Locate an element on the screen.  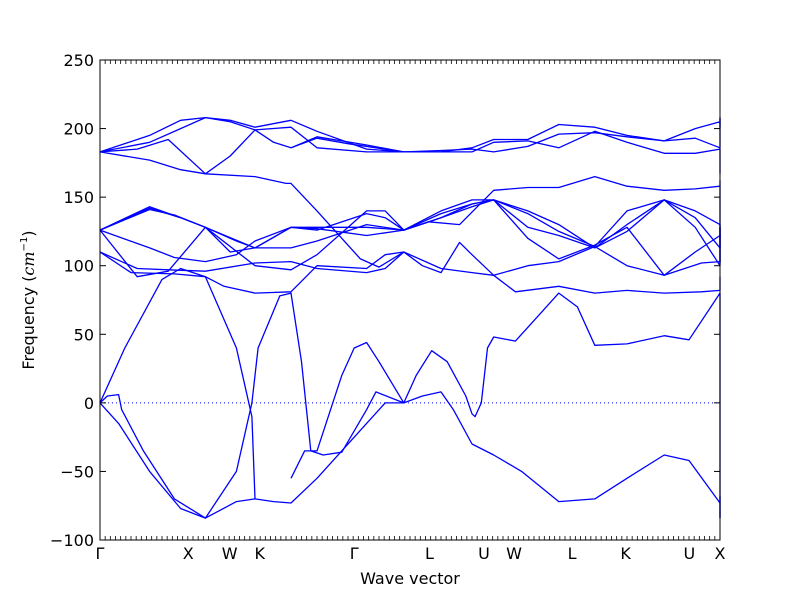
y-axis-label: Frequency (cm−1) is located at coordinates (28, 299).